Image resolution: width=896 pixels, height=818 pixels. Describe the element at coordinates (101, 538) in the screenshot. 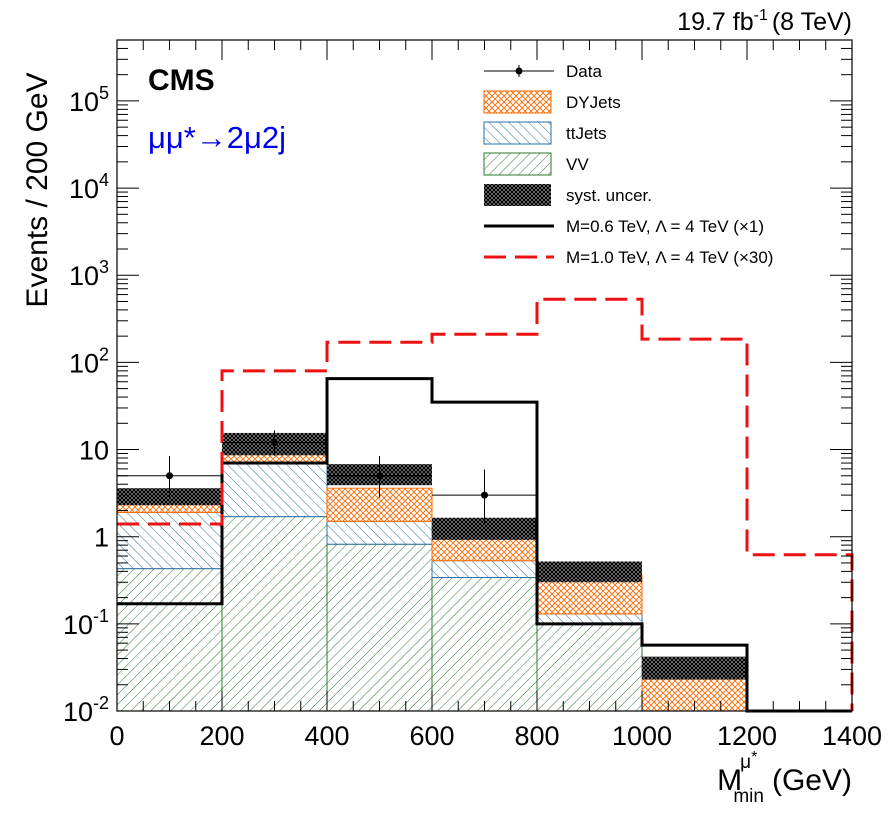

I see `y-tick-label-2: 1` at that location.